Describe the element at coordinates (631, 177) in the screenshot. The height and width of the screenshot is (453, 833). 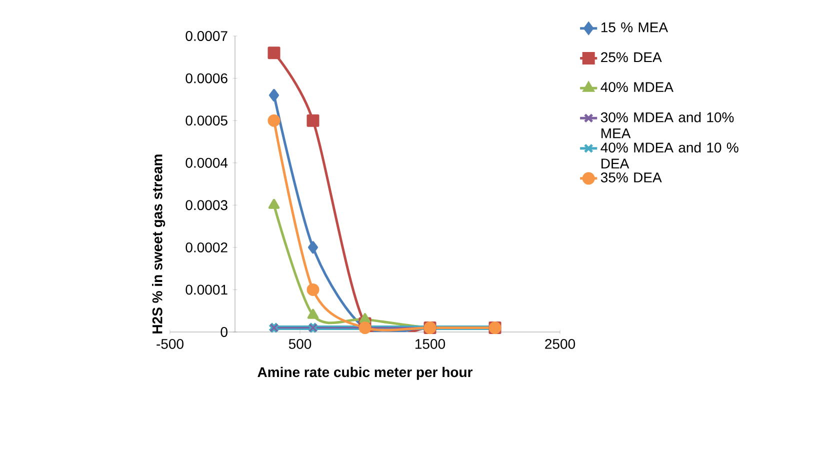
I see `legend-label: 35% DEA` at that location.